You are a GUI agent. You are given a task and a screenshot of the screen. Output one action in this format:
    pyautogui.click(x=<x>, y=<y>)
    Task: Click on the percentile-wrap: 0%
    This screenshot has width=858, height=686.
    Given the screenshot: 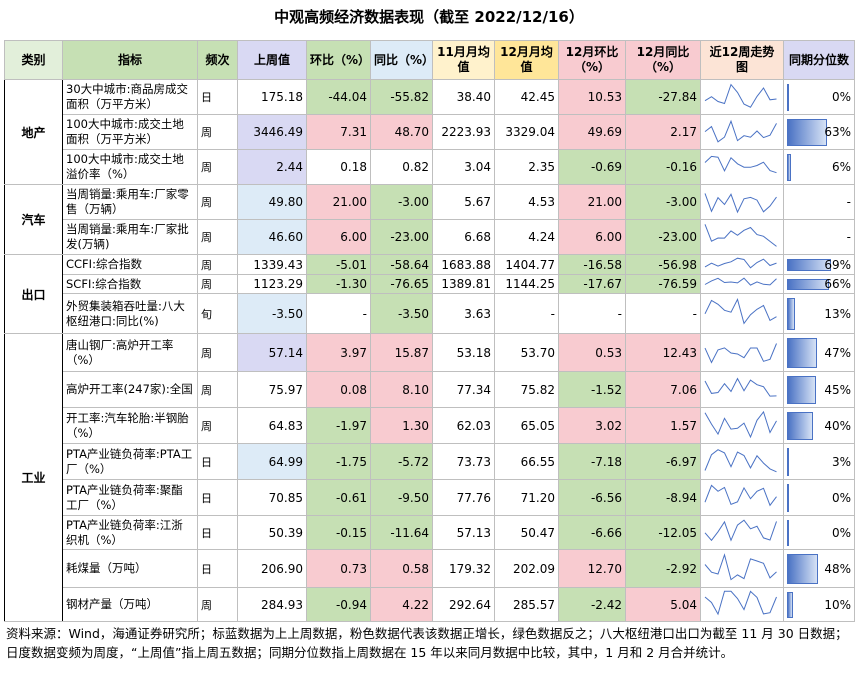 What is the action you would take?
    pyautogui.click(x=819, y=498)
    